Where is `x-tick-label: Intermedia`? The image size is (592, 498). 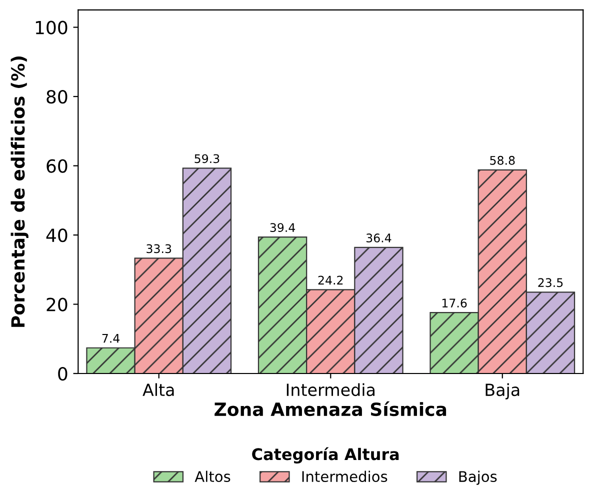 x-tick-label: Intermedia is located at coordinates (330, 389).